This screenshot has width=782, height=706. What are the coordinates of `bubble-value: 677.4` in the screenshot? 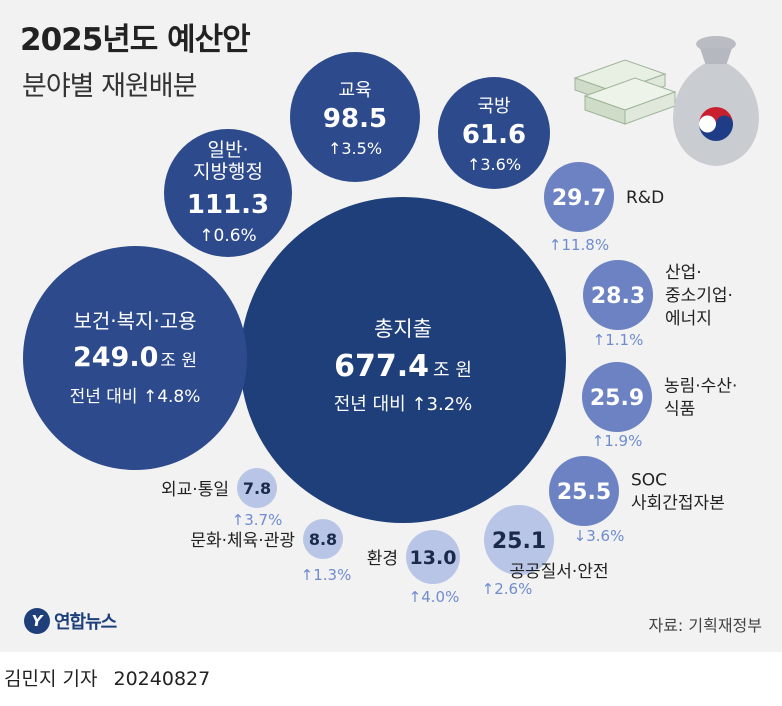 It's located at (381, 366).